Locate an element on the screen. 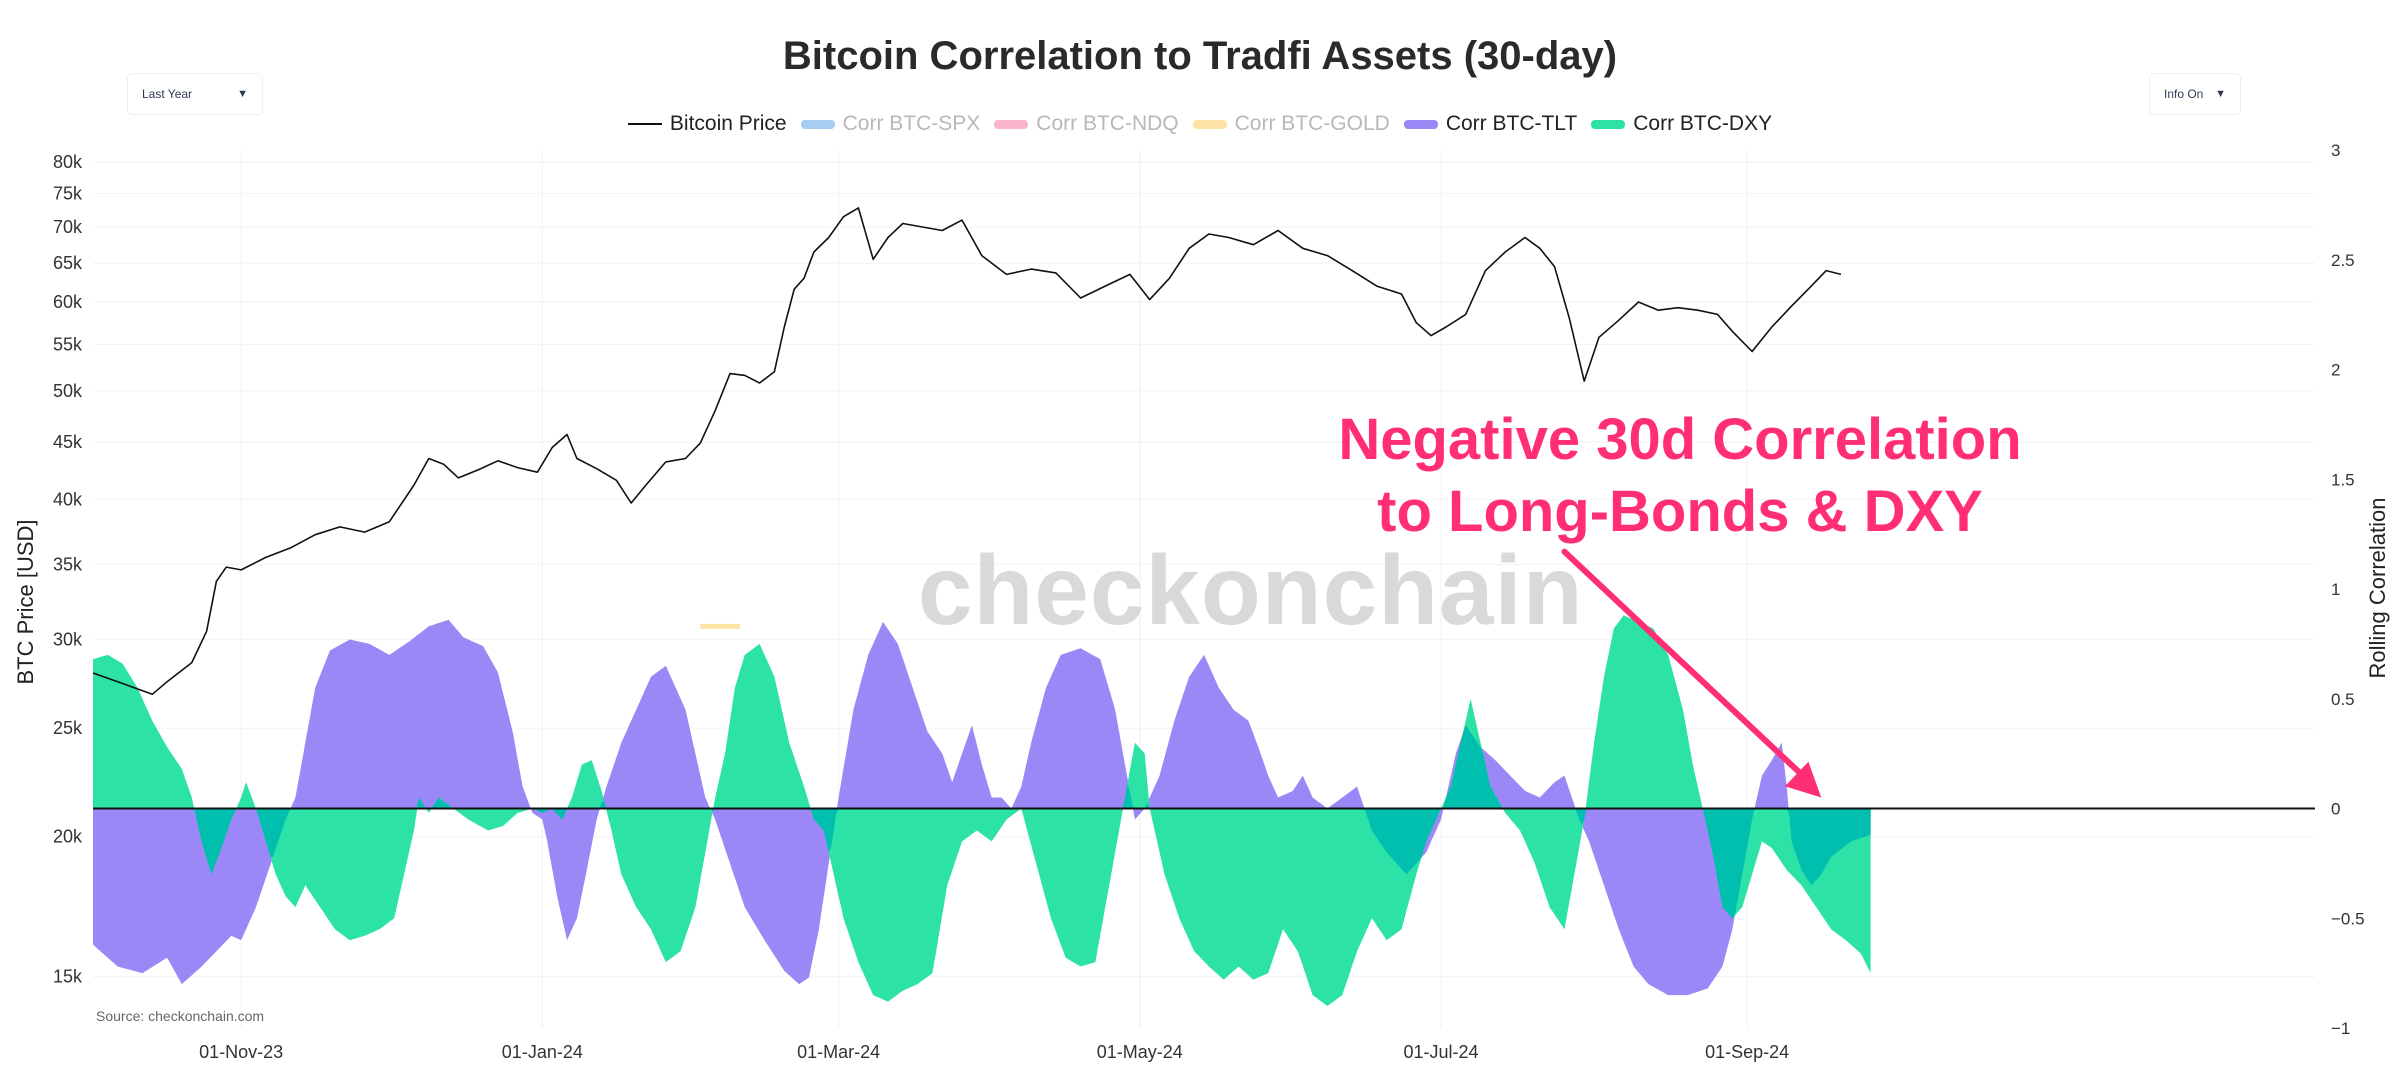 This screenshot has width=2400, height=1079. legend-ndq: Corr BTC-NDQ is located at coordinates (1086, 124).